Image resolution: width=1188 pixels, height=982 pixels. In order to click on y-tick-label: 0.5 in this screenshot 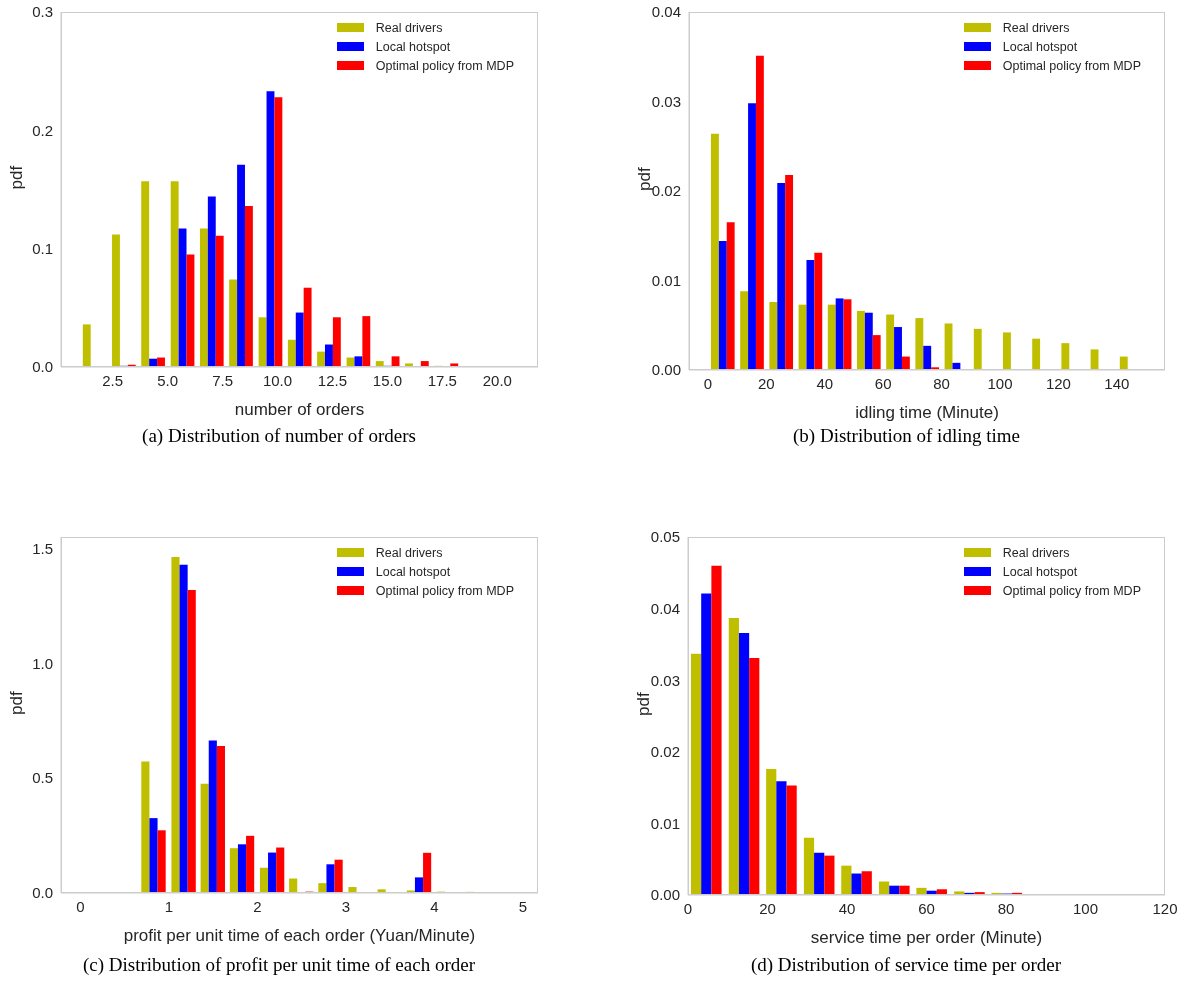, I will do `click(42, 778)`.